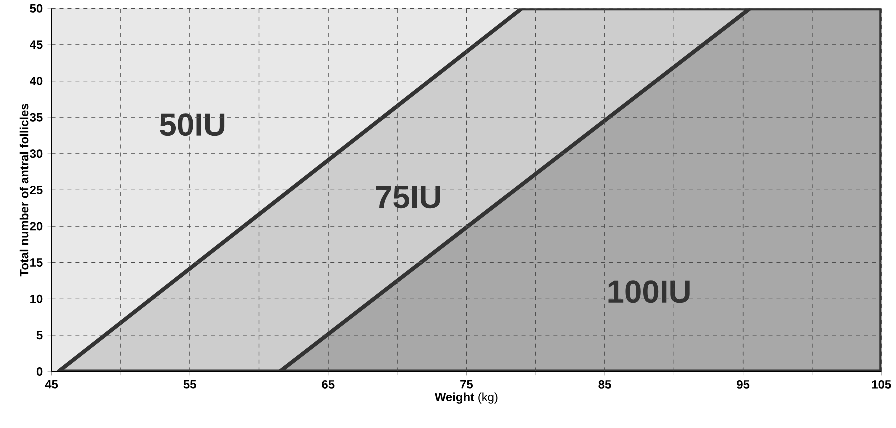 The image size is (896, 428). I want to click on y-tick-label: 45, so click(36, 45).